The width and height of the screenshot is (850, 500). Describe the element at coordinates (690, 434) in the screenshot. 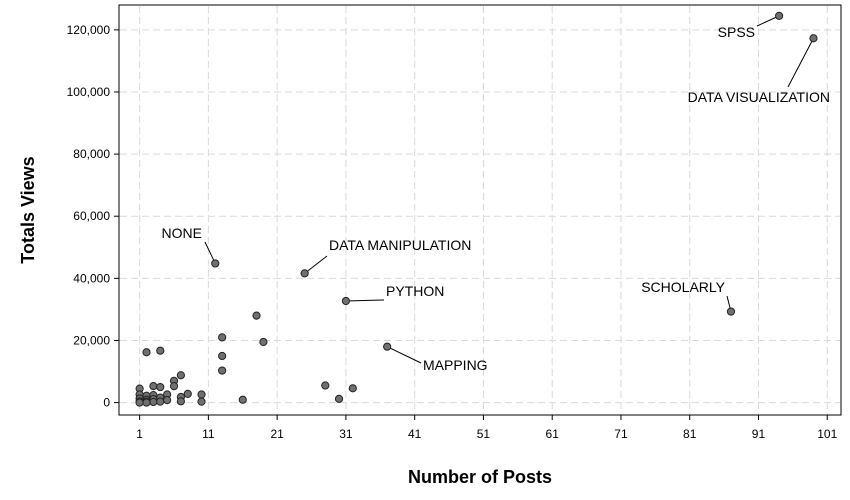

I see `x-tick-label: 81` at that location.